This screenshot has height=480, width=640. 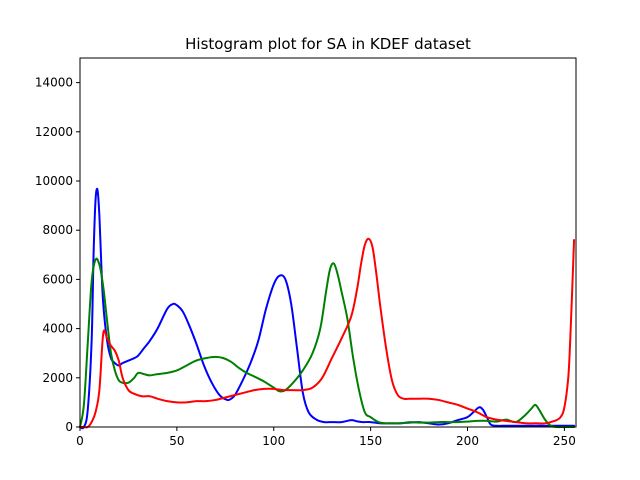 What do you see at coordinates (57, 230) in the screenshot?
I see `y-tick-label: 8000` at bounding box center [57, 230].